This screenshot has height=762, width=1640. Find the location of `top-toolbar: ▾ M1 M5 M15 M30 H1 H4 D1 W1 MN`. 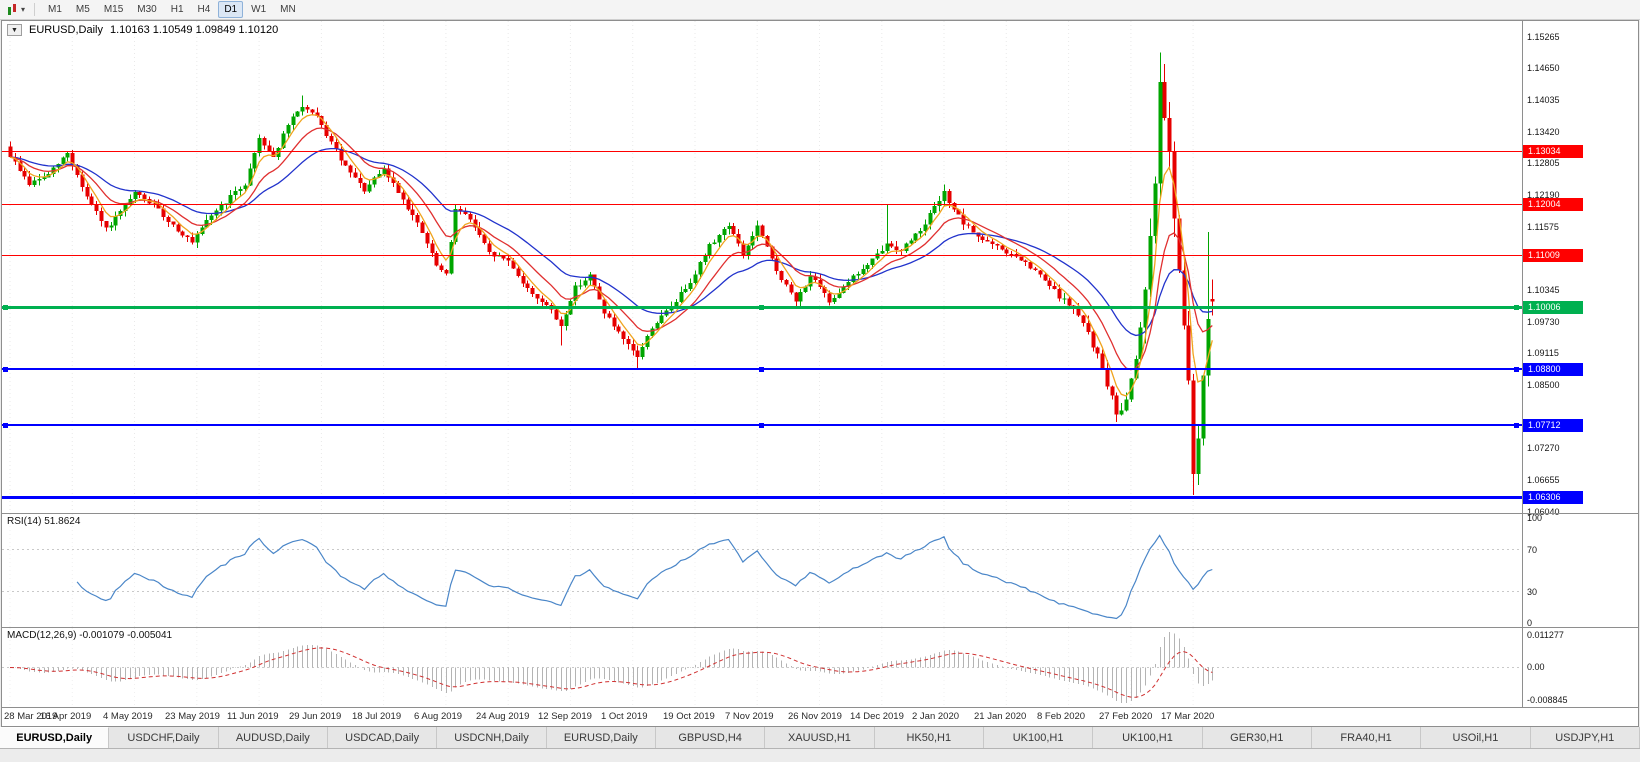

top-toolbar: ▾ M1 M5 M15 M30 H1 H4 D1 W1 MN is located at coordinates (820, 10).